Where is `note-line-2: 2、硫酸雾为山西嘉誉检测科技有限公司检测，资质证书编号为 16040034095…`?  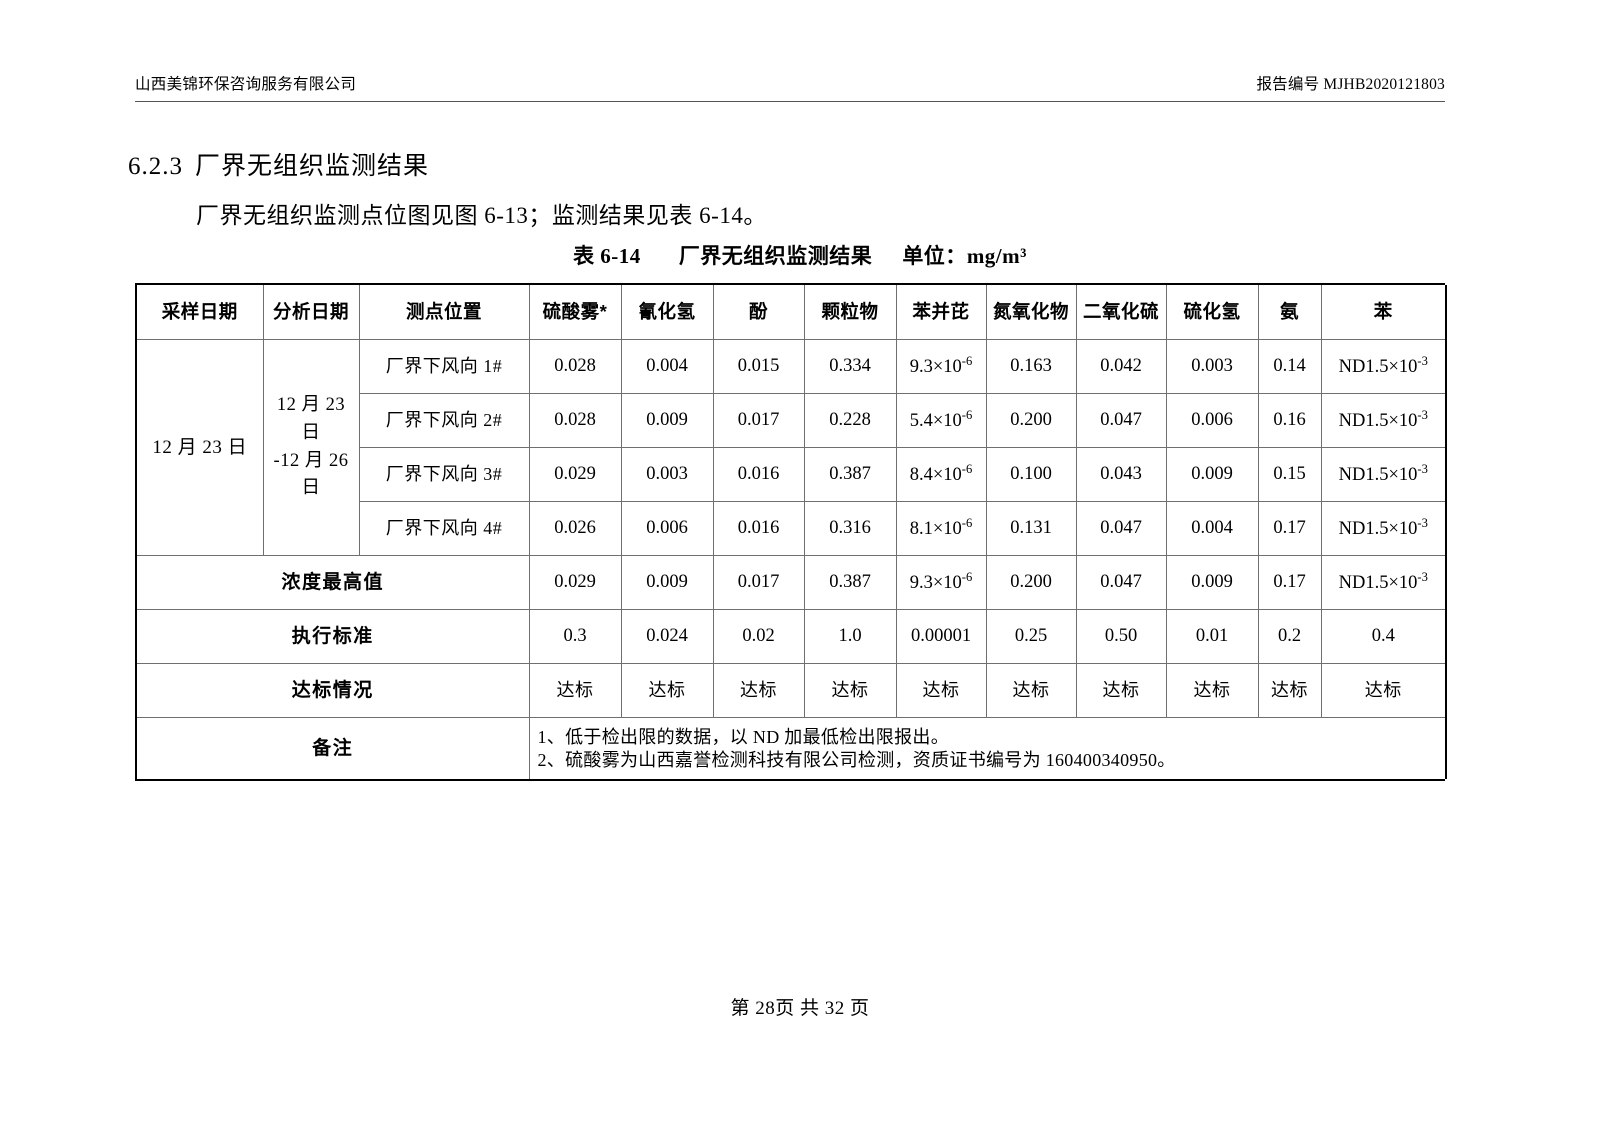
note-line-2: 2、硫酸雾为山西嘉誉检测科技有限公司检测，资质证书编号为 16040034095… is located at coordinates (856, 759).